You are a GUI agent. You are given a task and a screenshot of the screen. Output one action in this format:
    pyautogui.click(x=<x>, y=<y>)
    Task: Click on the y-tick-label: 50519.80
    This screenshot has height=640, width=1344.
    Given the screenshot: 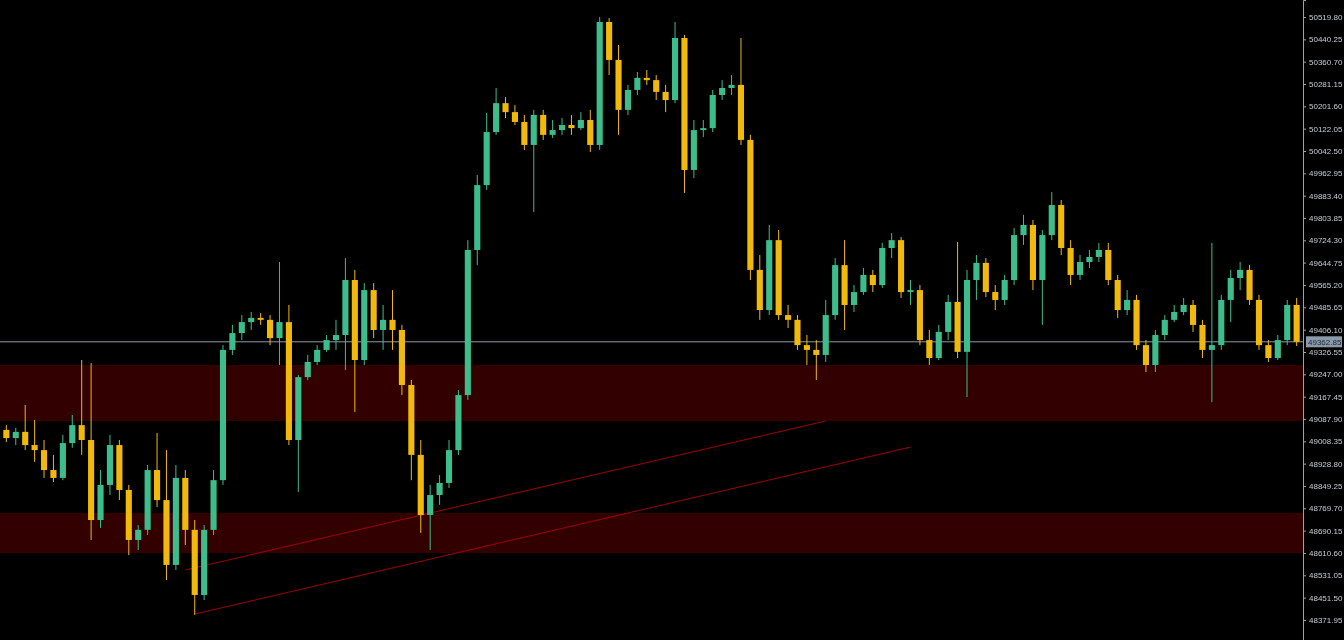 What is the action you would take?
    pyautogui.click(x=1326, y=18)
    